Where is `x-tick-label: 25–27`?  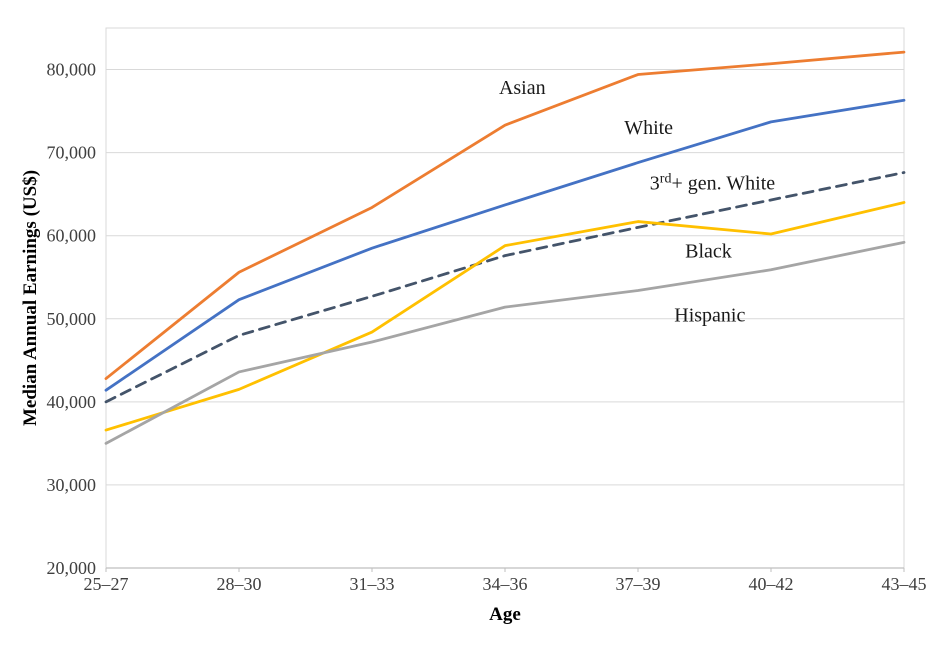 x-tick-label: 25–27 is located at coordinates (106, 584).